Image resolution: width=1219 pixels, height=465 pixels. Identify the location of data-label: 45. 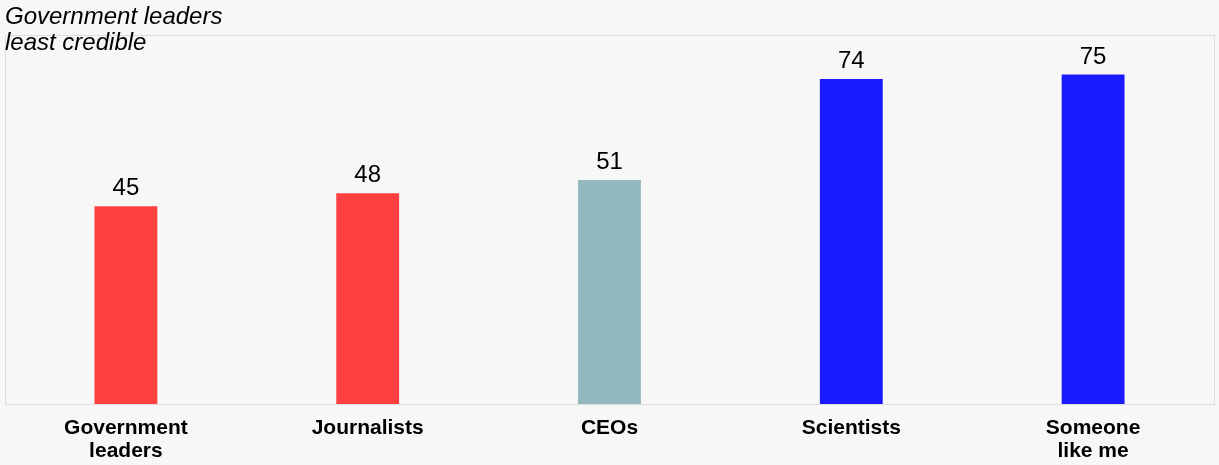
(126, 187).